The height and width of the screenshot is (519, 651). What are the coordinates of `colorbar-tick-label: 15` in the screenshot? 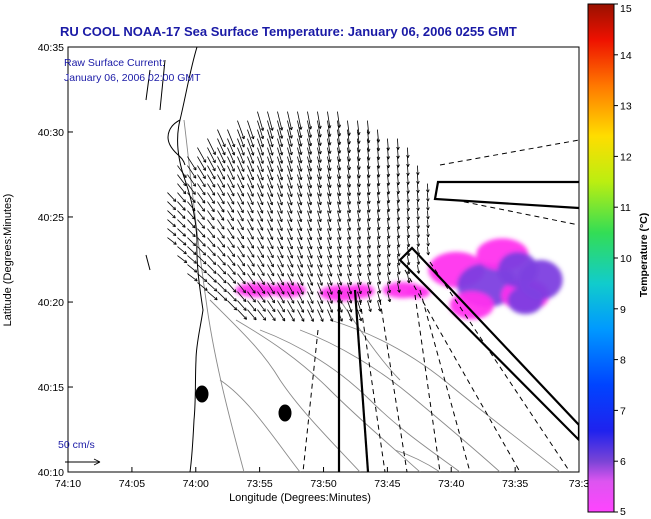 It's located at (626, 9).